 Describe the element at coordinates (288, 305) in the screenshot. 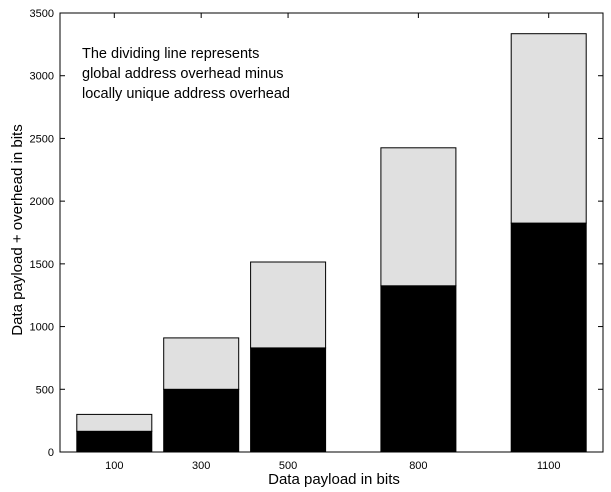

I see `bar-segment-500-upper` at that location.